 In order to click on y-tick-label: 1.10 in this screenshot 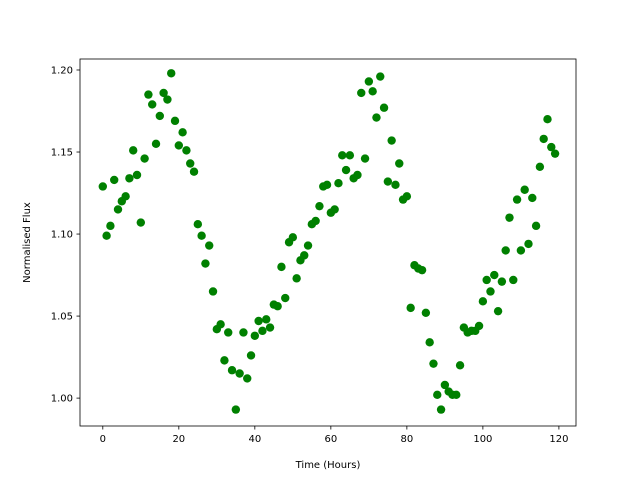, I will do `click(62, 235)`.